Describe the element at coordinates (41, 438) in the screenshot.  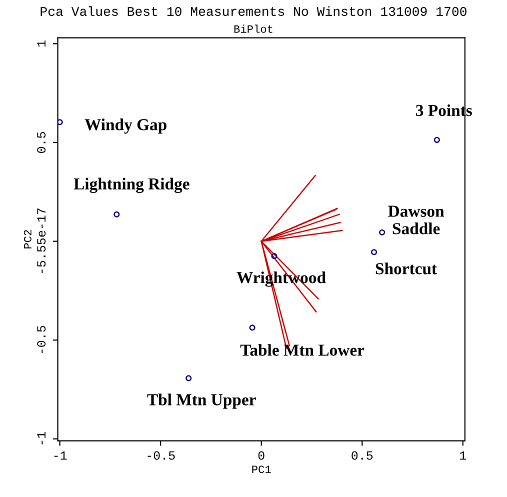
I see `y-tick-label: -1` at that location.